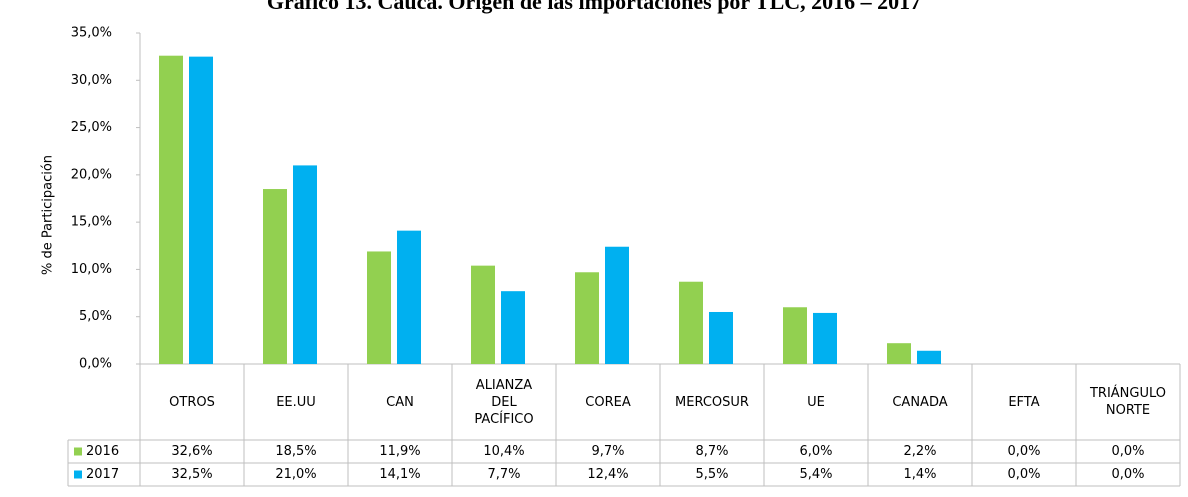  Describe the element at coordinates (607, 451) in the screenshot. I see `data-label: 9,7%` at that location.